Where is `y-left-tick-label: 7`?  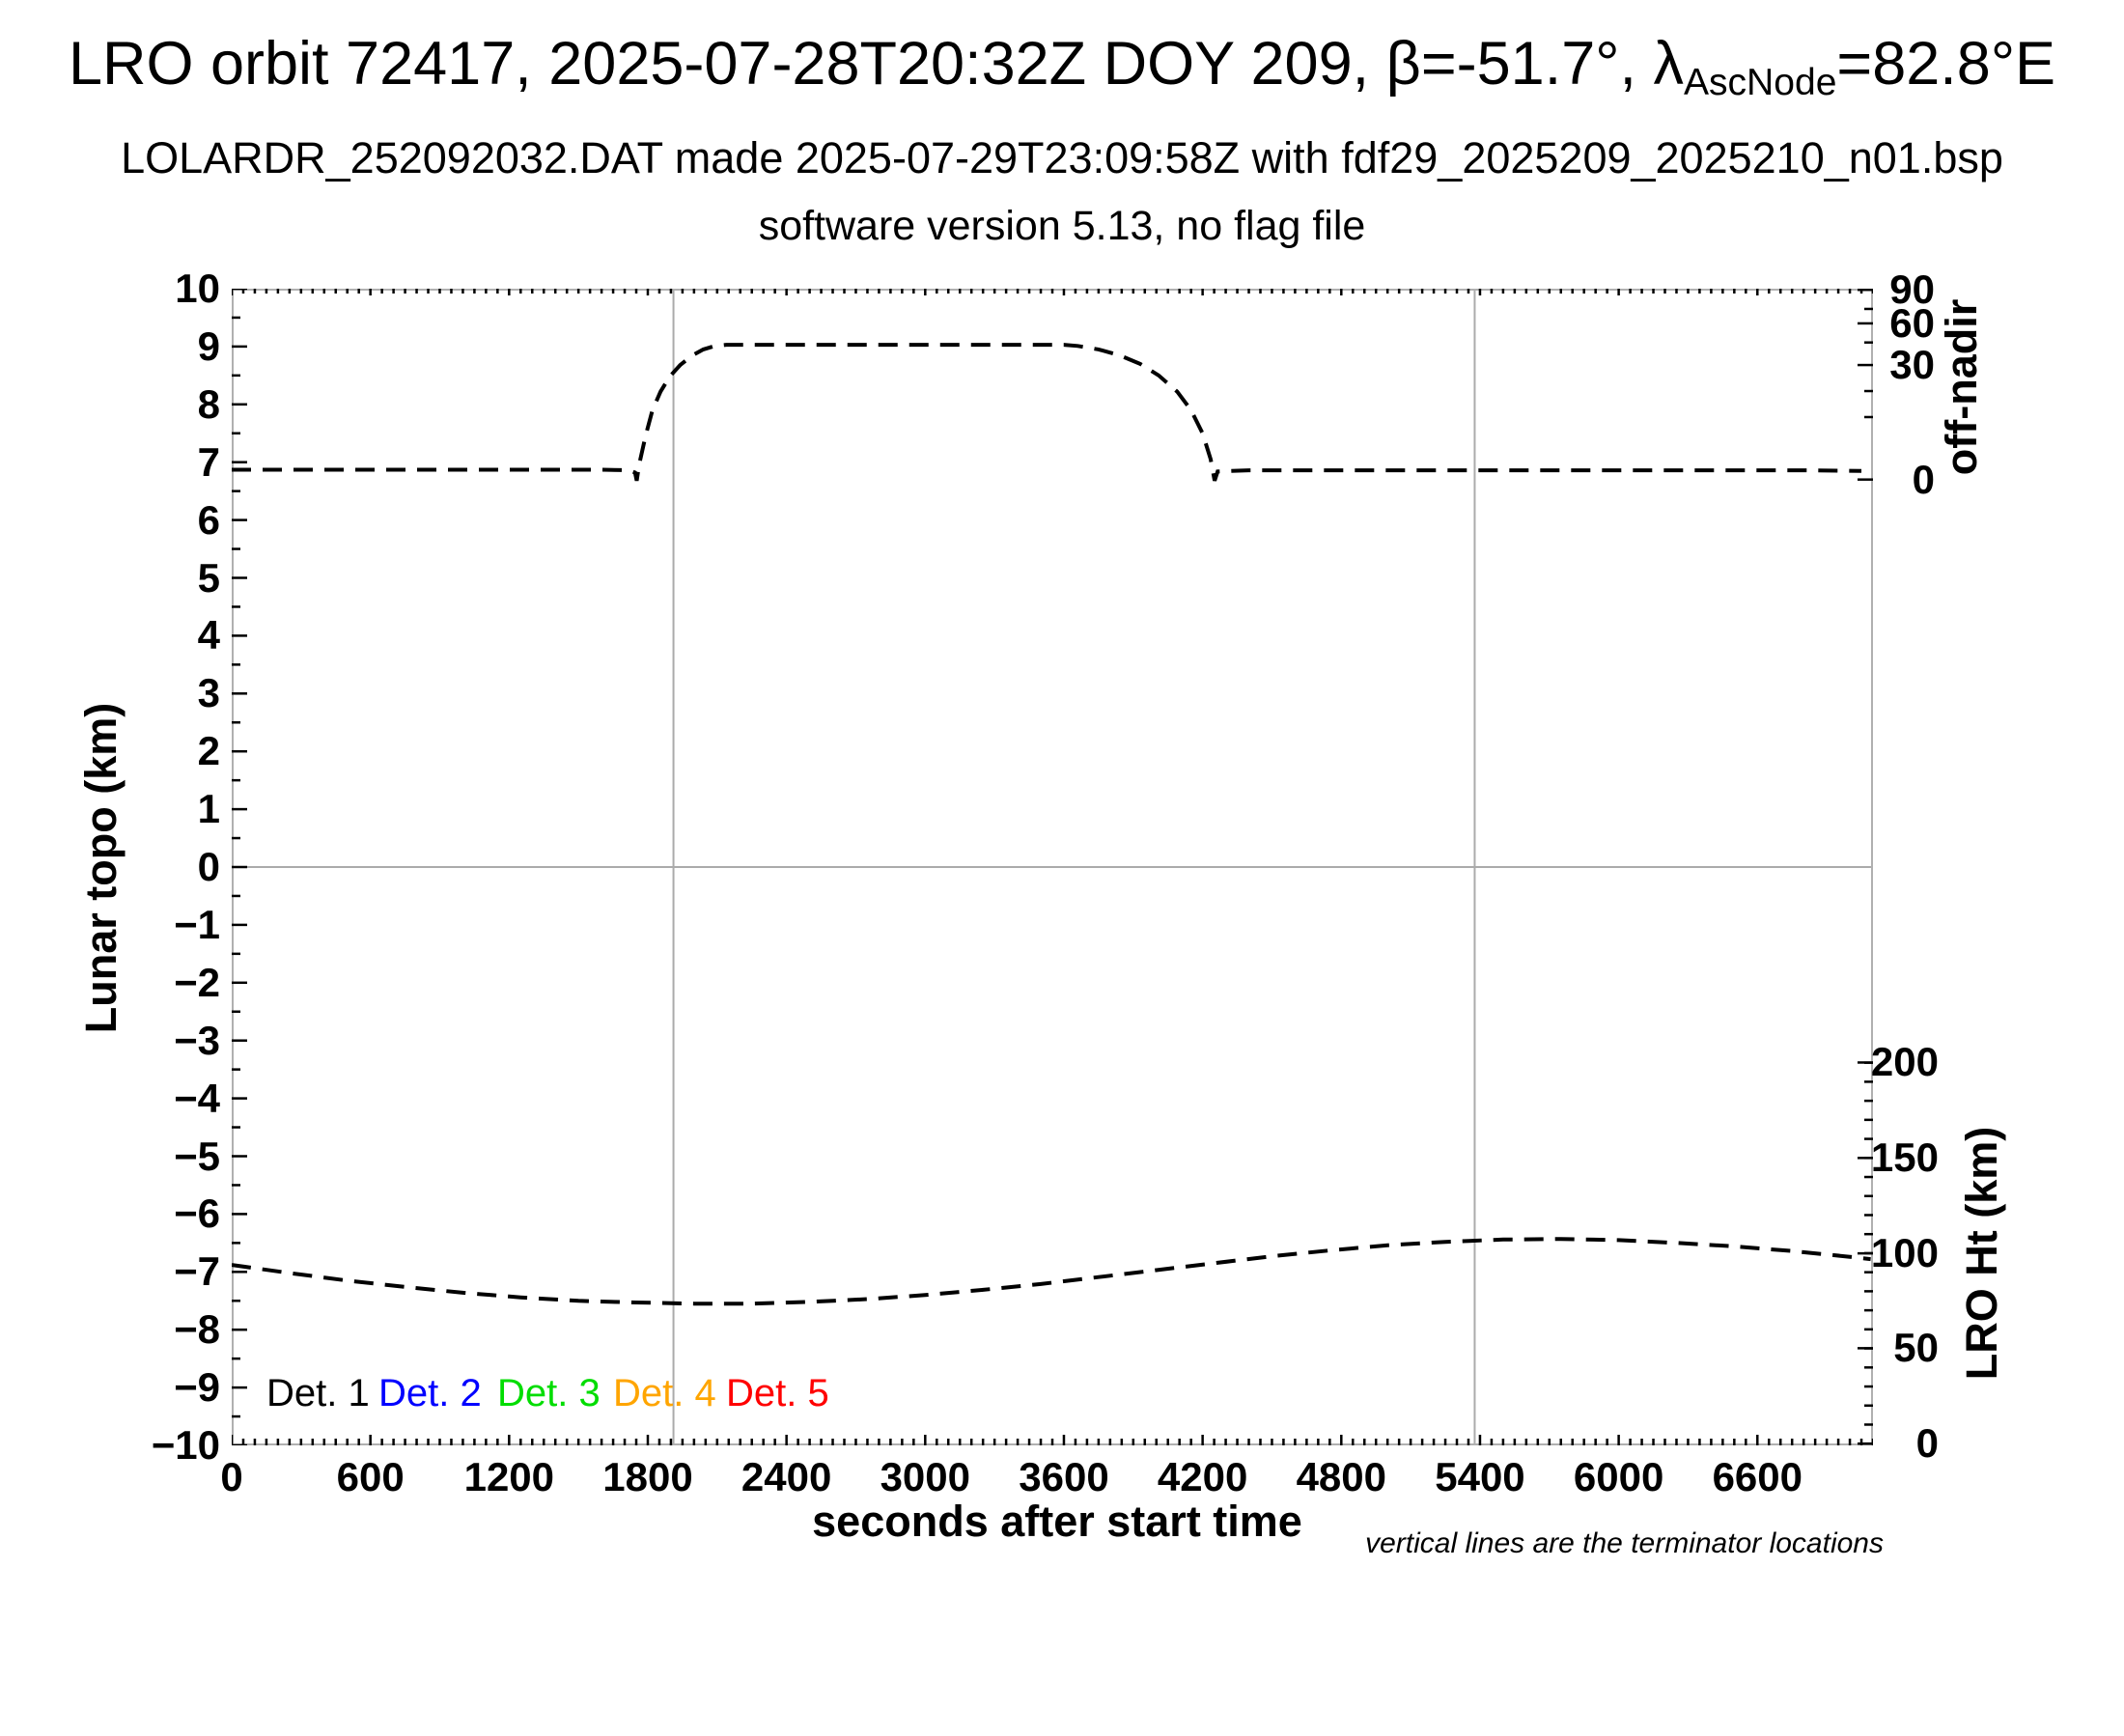
y-left-tick-label: 7 is located at coordinates (208, 462).